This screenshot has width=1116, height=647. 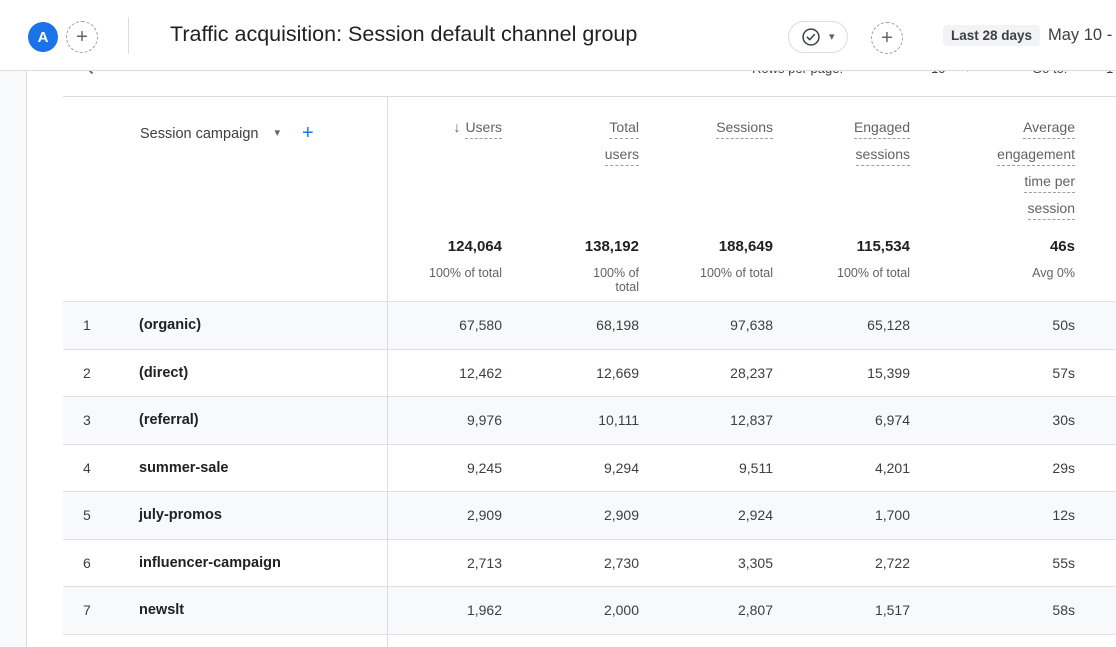 I want to click on column-header-avg-engagement-time: Average engagement time per session, so click(x=1025, y=168).